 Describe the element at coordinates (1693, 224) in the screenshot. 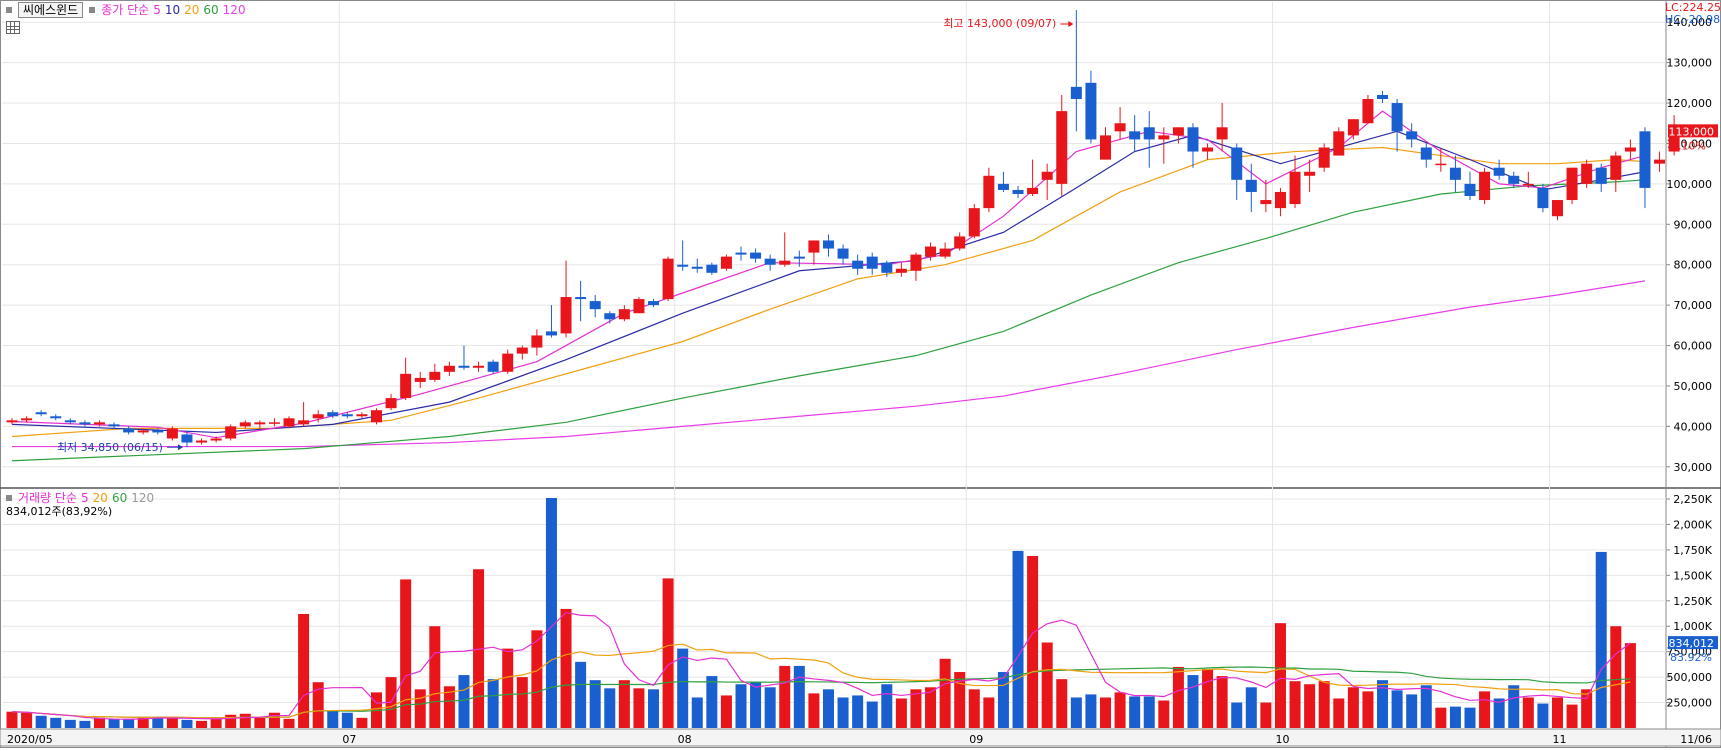

I see `price-tick-label: 90,000` at that location.